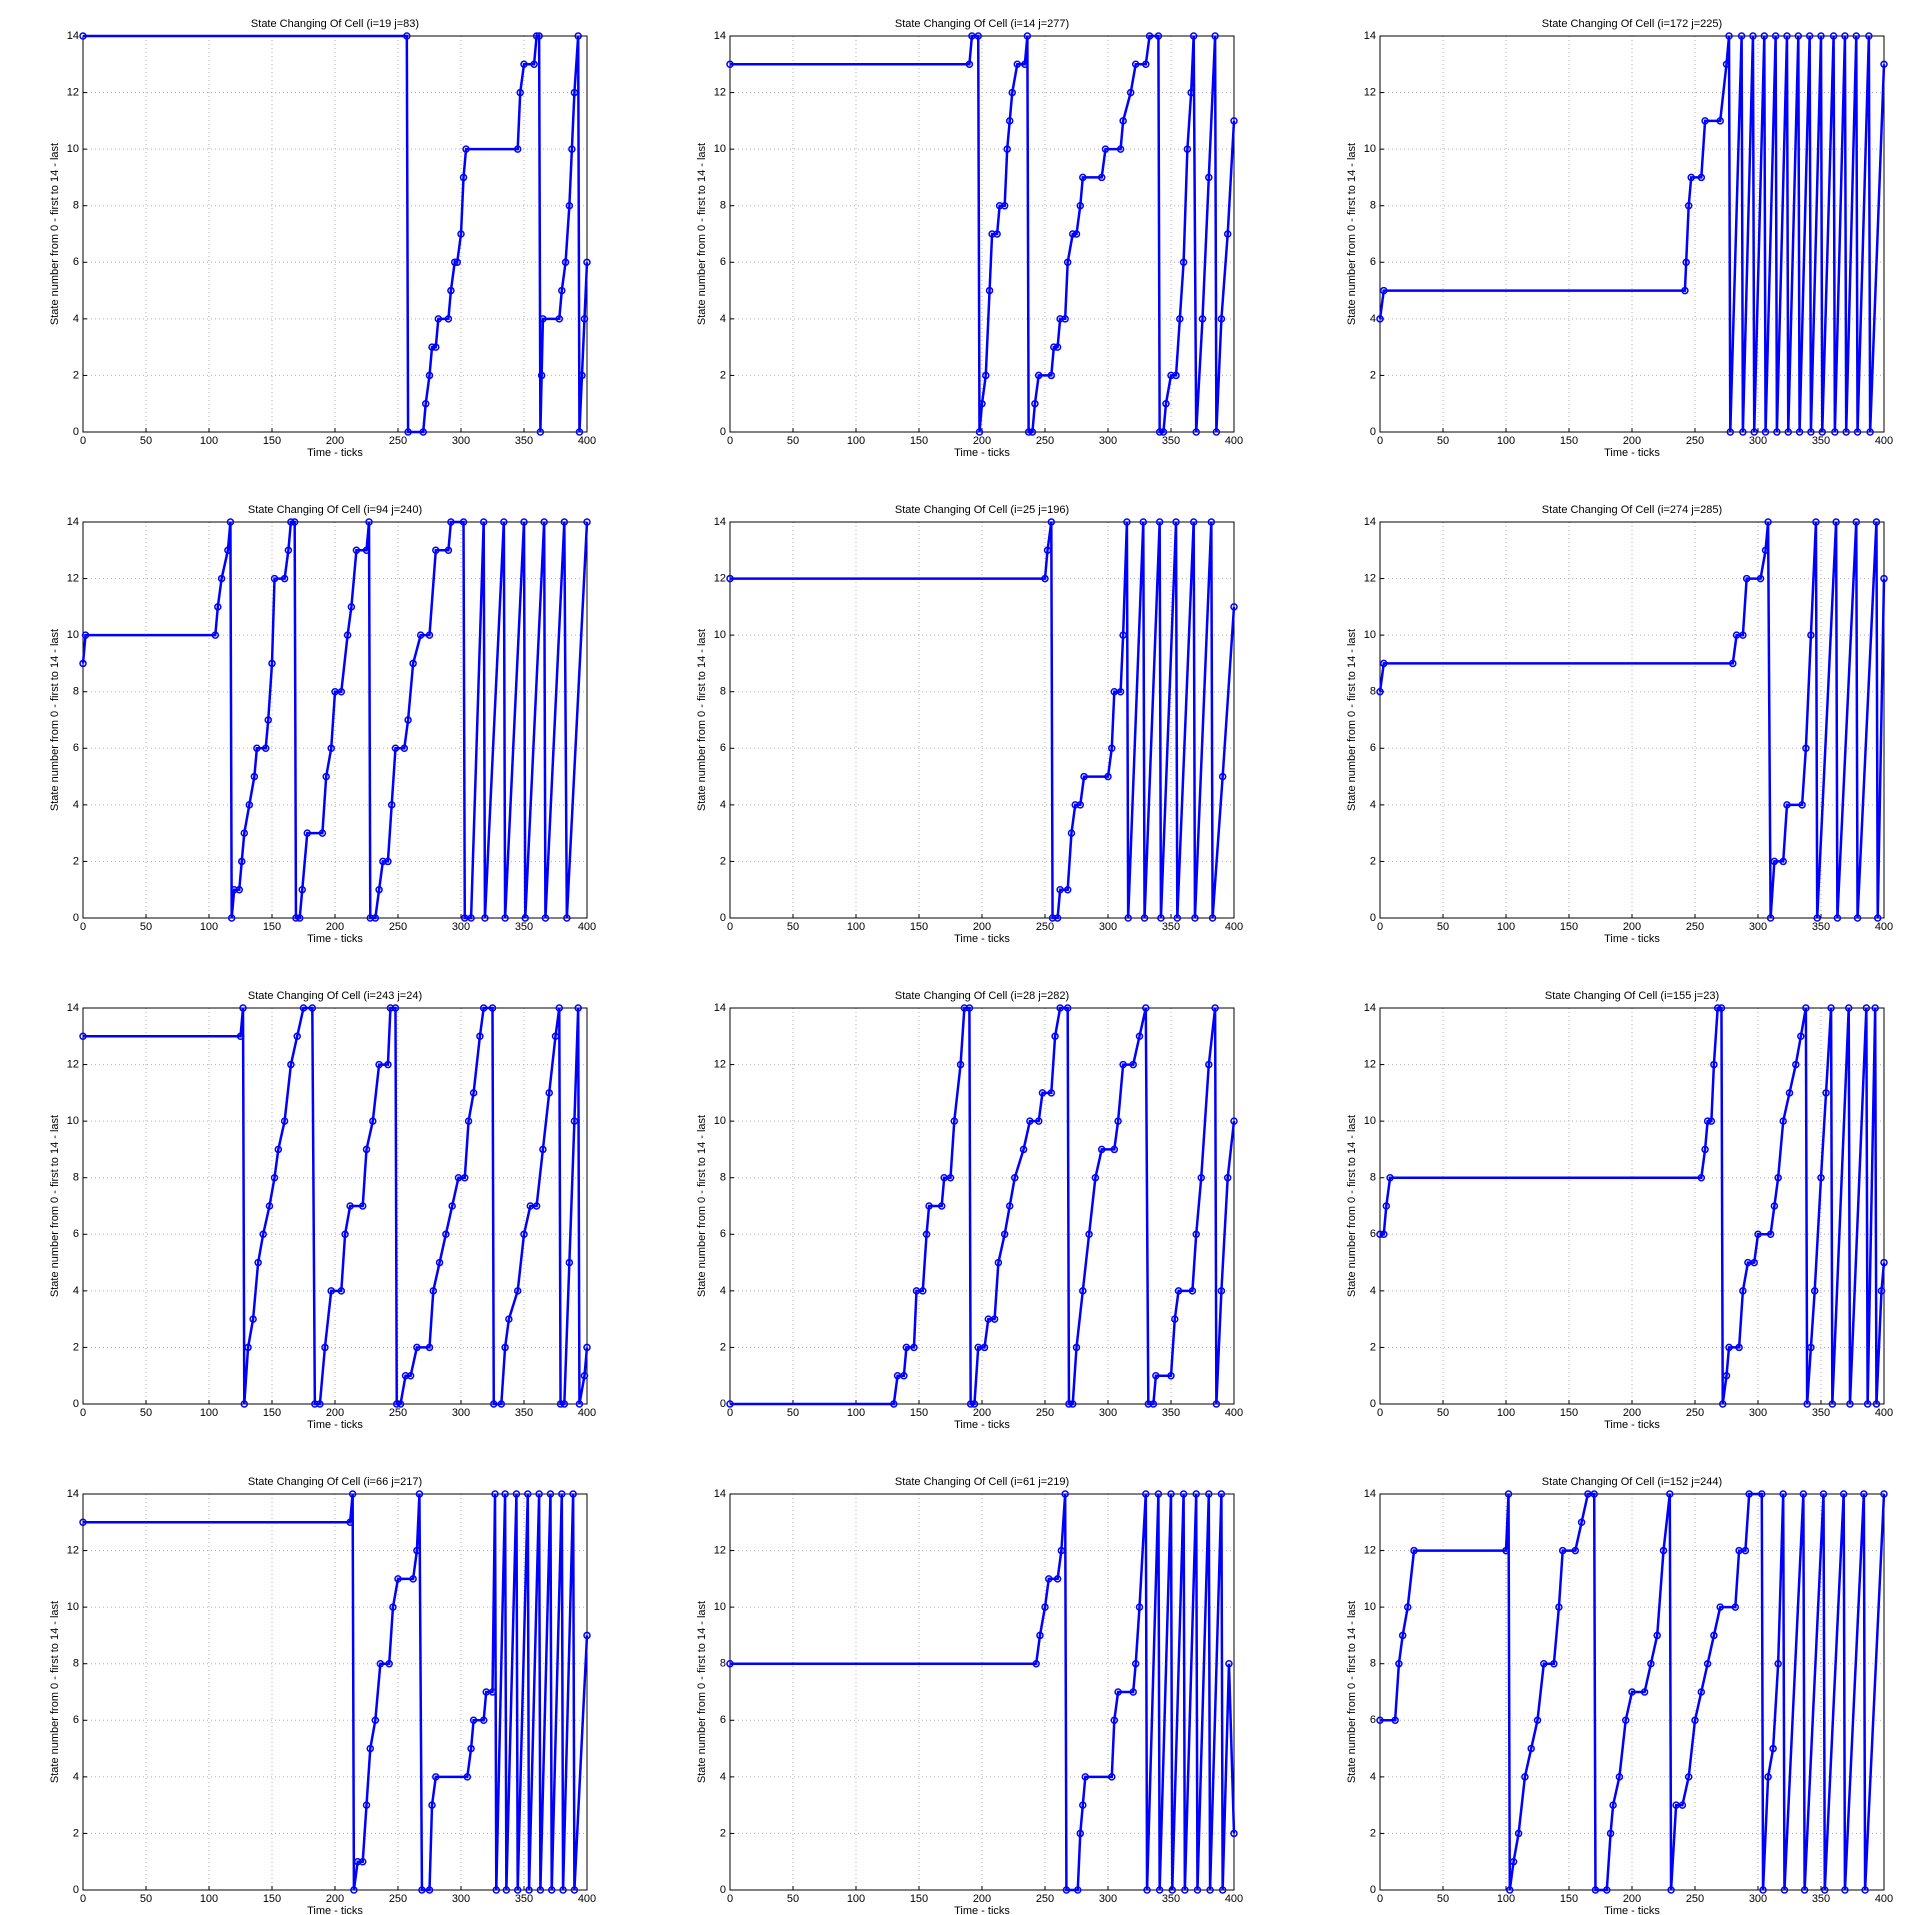  I want to click on x-tick-label: 400, so click(587, 927).